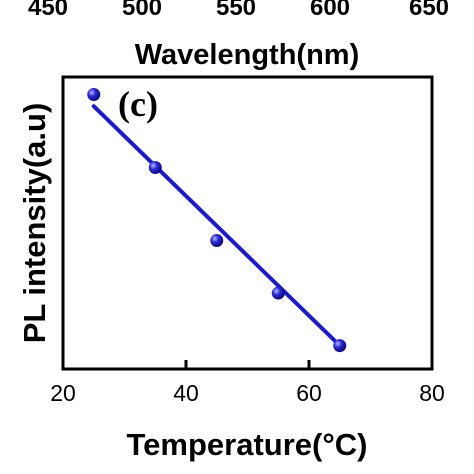 Image resolution: width=474 pixels, height=474 pixels. Describe the element at coordinates (247, 364) in the screenshot. I see `x-axis-ticks` at that location.